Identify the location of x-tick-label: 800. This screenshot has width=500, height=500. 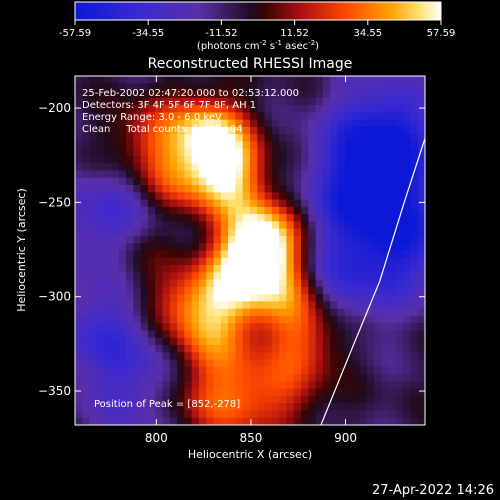
(156, 438).